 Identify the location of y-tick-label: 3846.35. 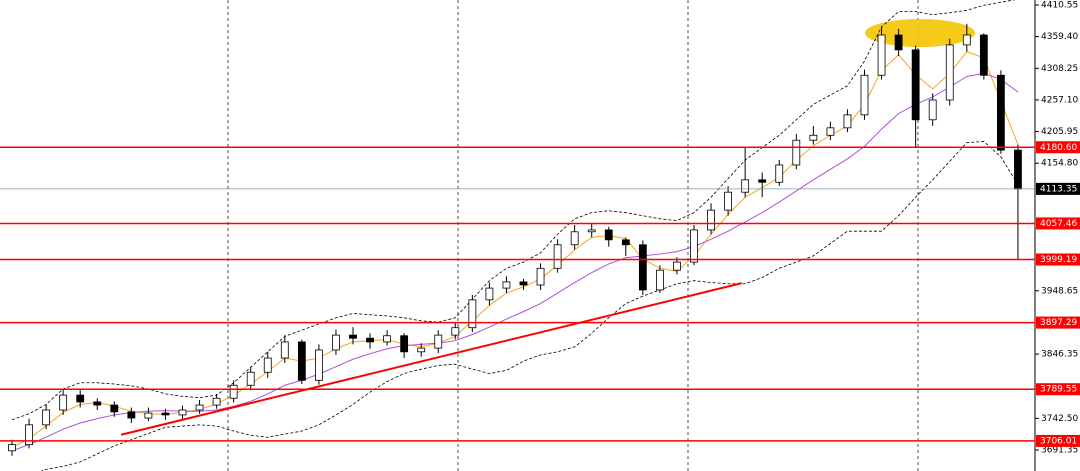
(1059, 355).